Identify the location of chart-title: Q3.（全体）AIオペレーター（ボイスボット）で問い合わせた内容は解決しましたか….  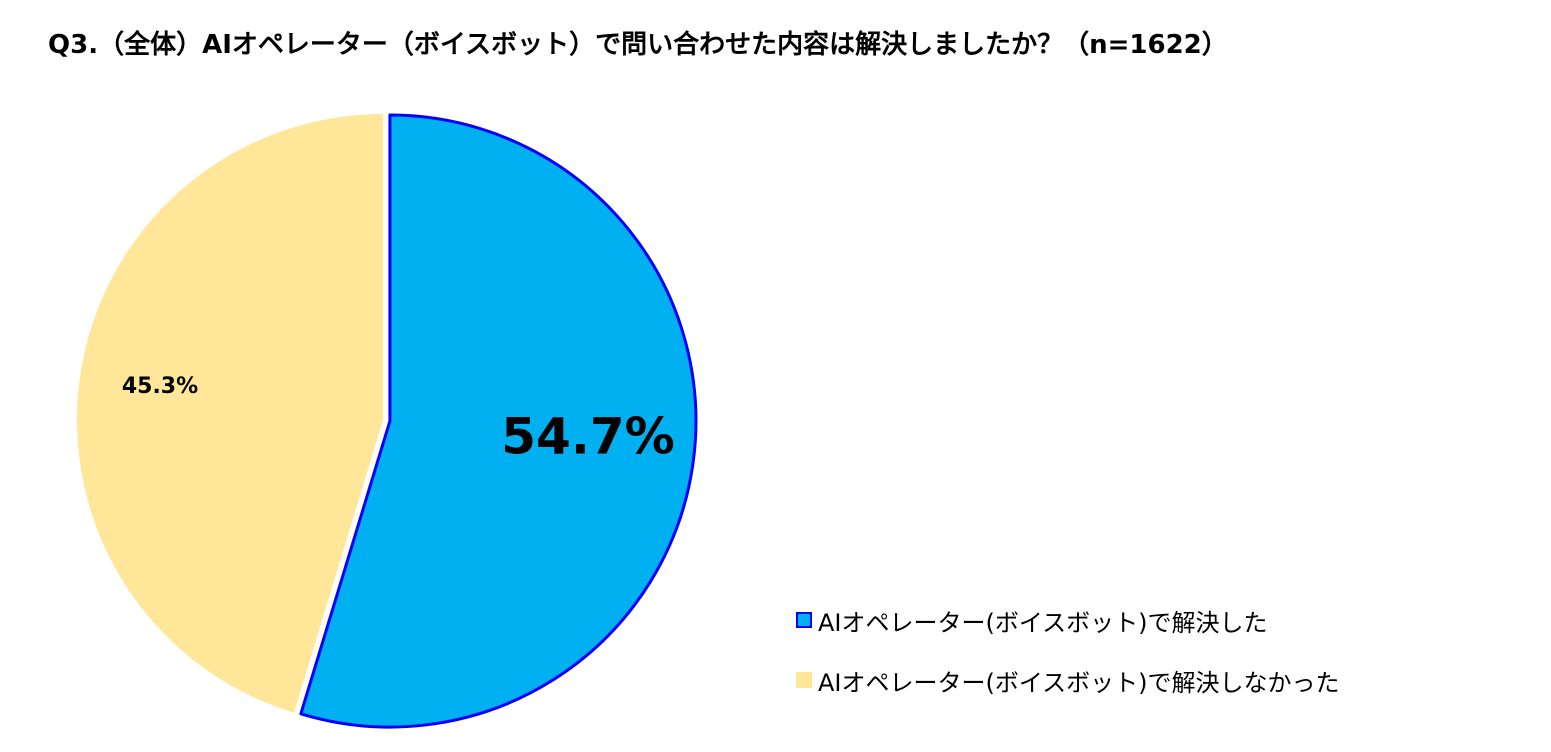
(638, 45).